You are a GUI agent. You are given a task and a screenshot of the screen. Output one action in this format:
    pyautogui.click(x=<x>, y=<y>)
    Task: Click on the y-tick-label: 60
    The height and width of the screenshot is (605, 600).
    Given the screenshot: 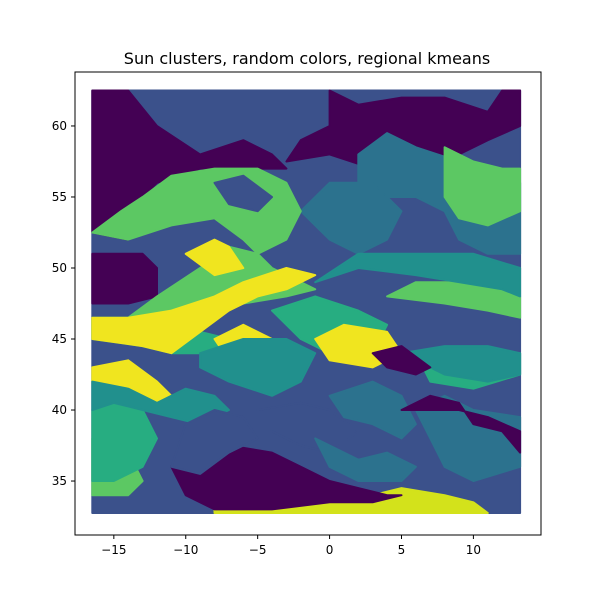 What is the action you would take?
    pyautogui.click(x=59, y=126)
    